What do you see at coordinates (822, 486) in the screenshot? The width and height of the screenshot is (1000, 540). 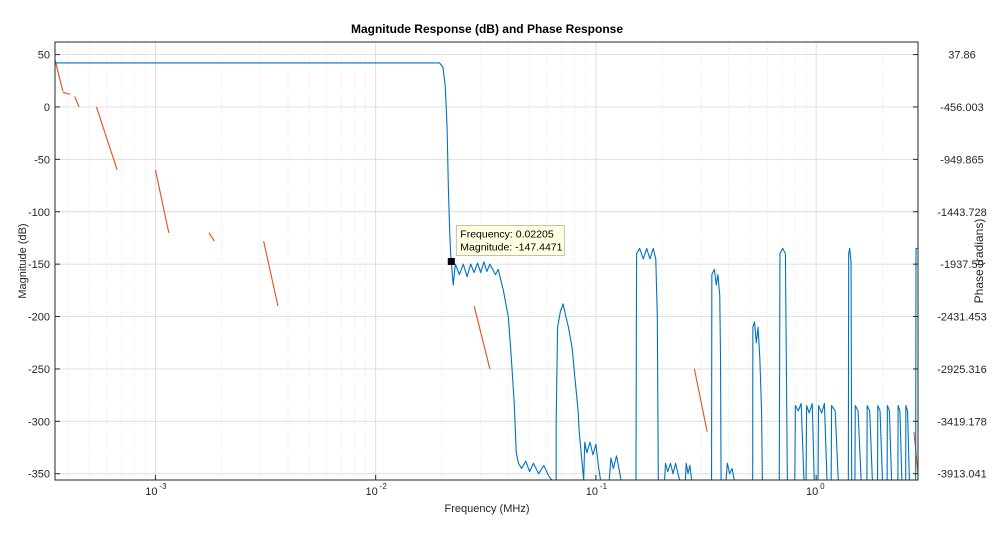 I see `x-tick-exponent: 0` at bounding box center [822, 486].